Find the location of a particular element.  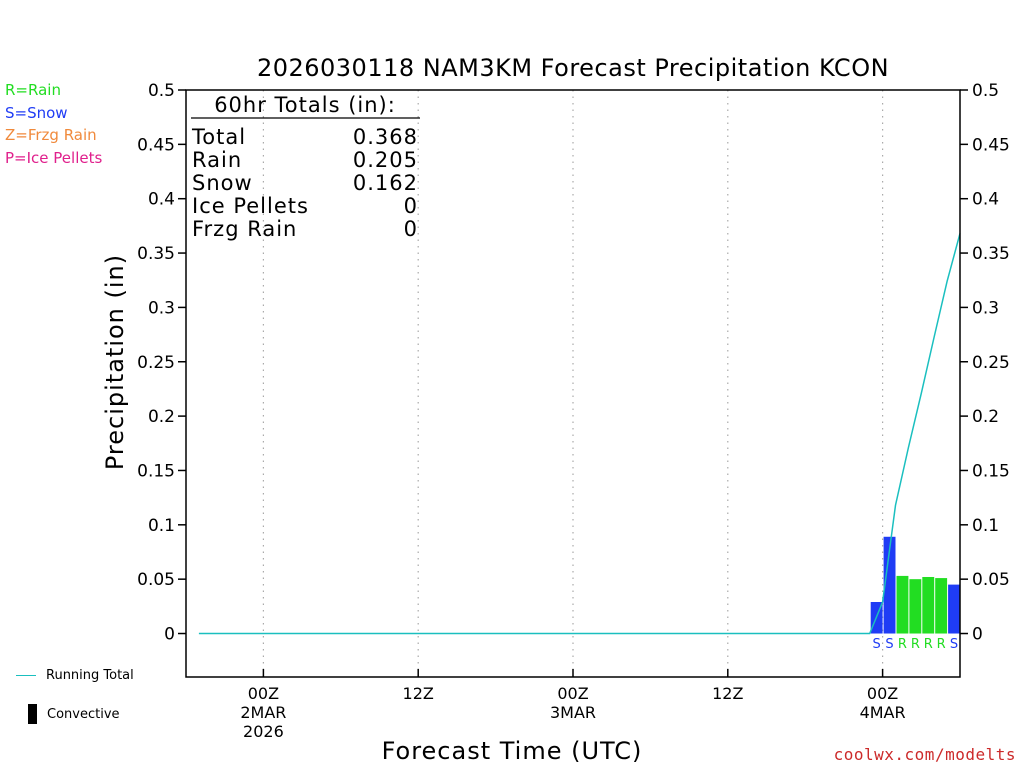

y-tick-label-right-10: 0.5 is located at coordinates (985, 91).